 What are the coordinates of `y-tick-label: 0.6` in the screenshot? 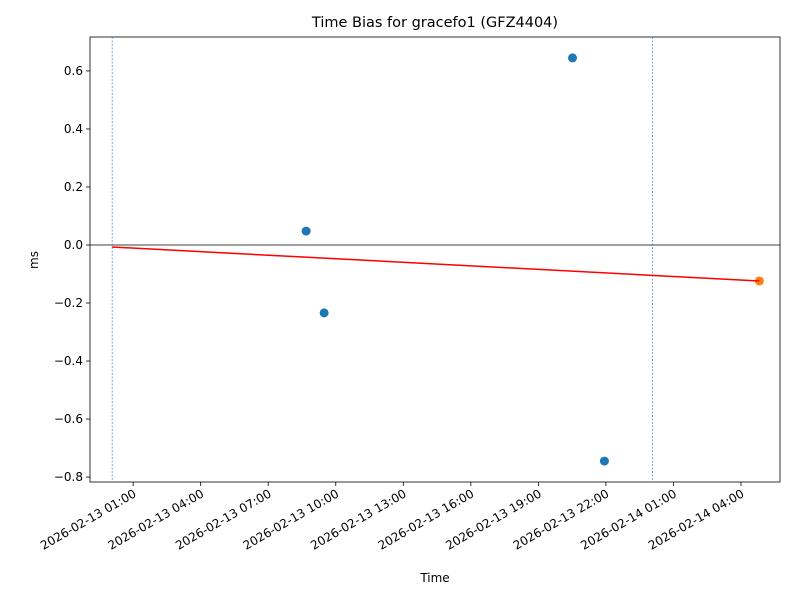 It's located at (73, 71).